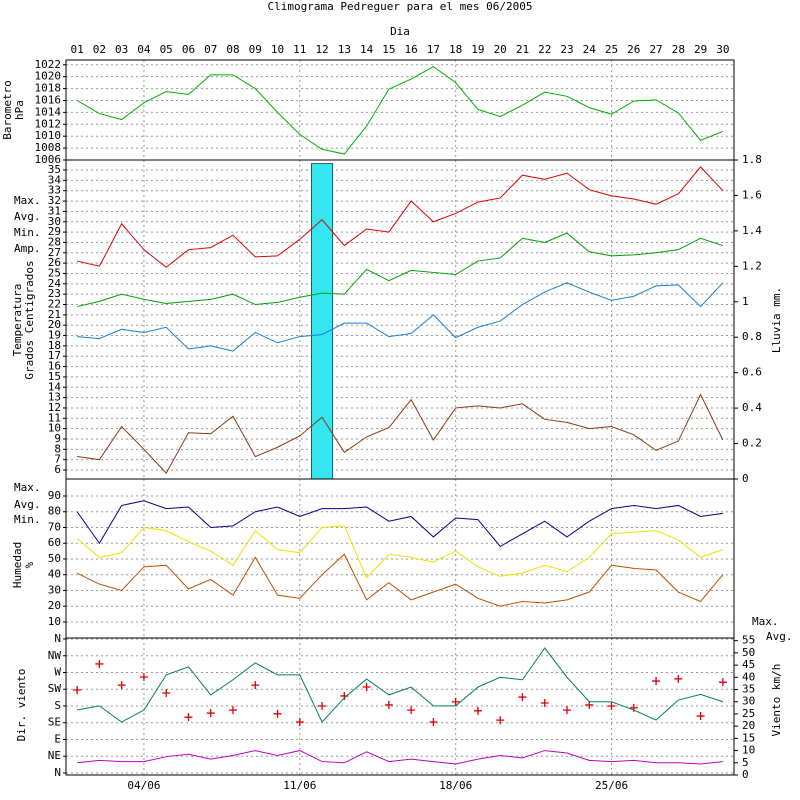 The width and height of the screenshot is (800, 800). I want to click on y-tick-label: 34, so click(55, 179).